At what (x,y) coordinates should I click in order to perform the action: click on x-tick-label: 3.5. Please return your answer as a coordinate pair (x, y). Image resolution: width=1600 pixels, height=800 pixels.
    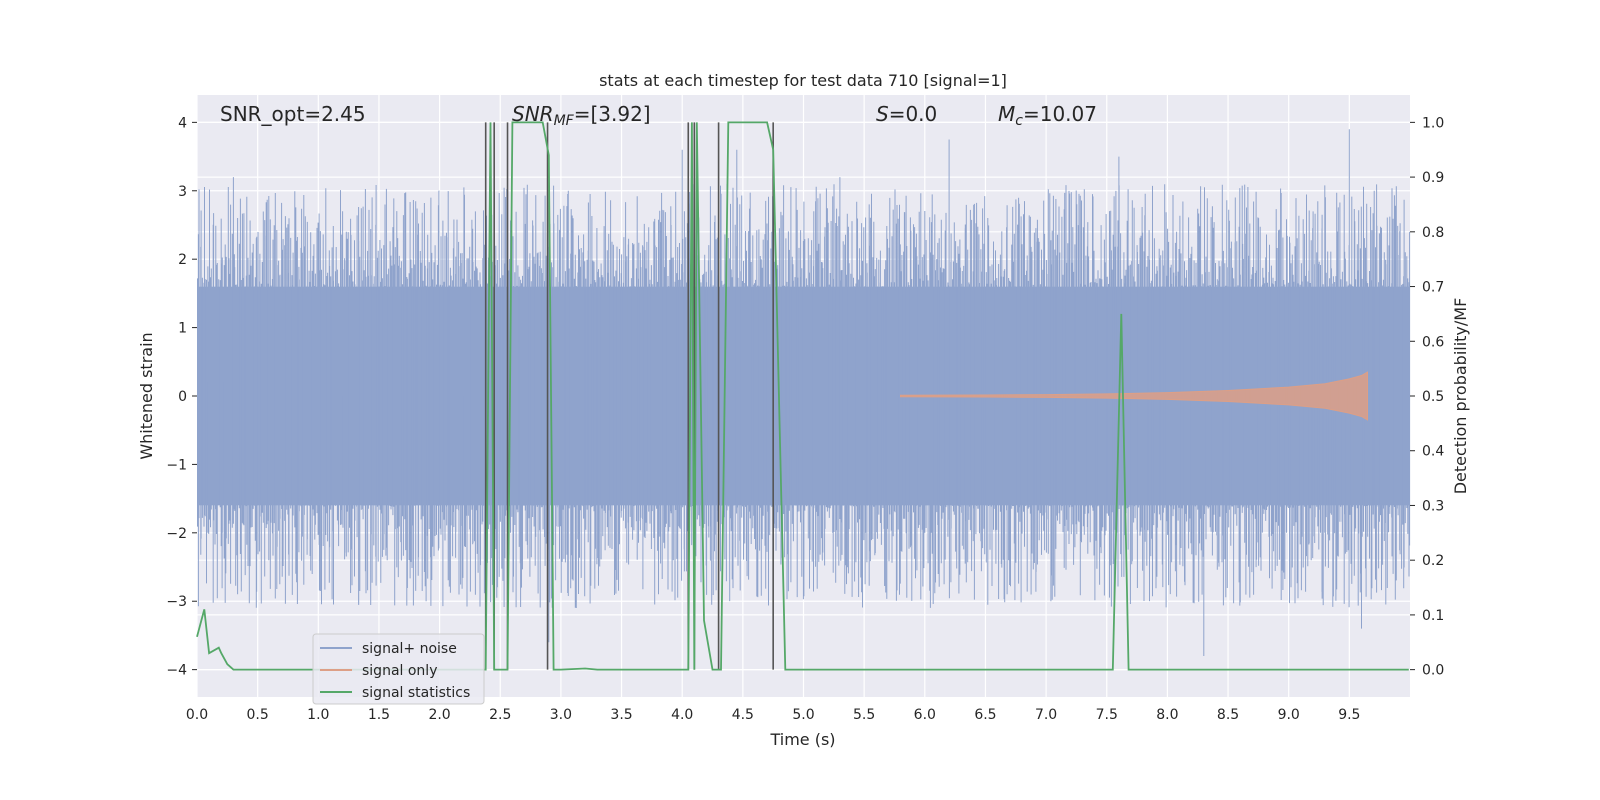
    Looking at the image, I should click on (621, 715).